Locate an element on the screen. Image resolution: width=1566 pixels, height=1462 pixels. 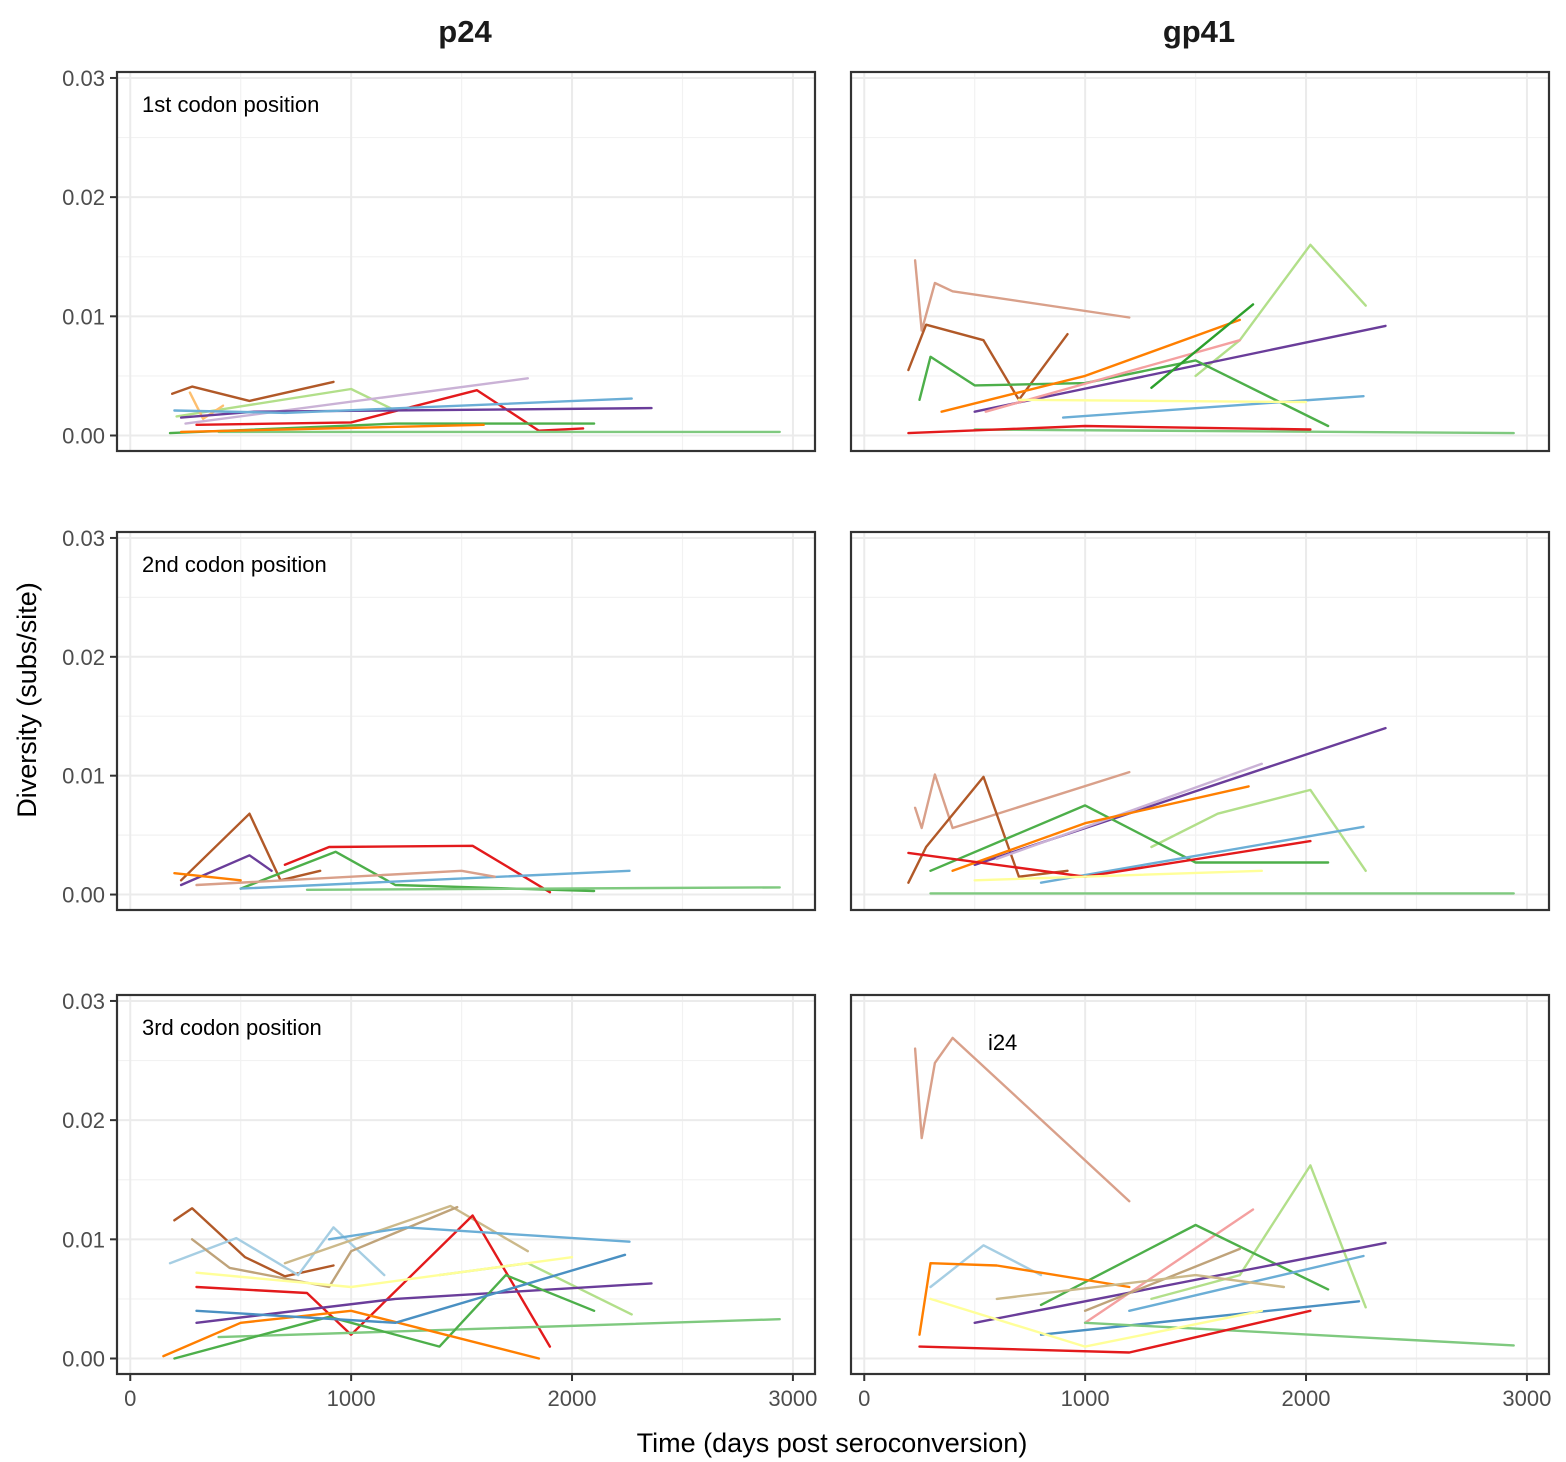
panel-gp41-2nd-codon-position is located at coordinates (1200, 721).